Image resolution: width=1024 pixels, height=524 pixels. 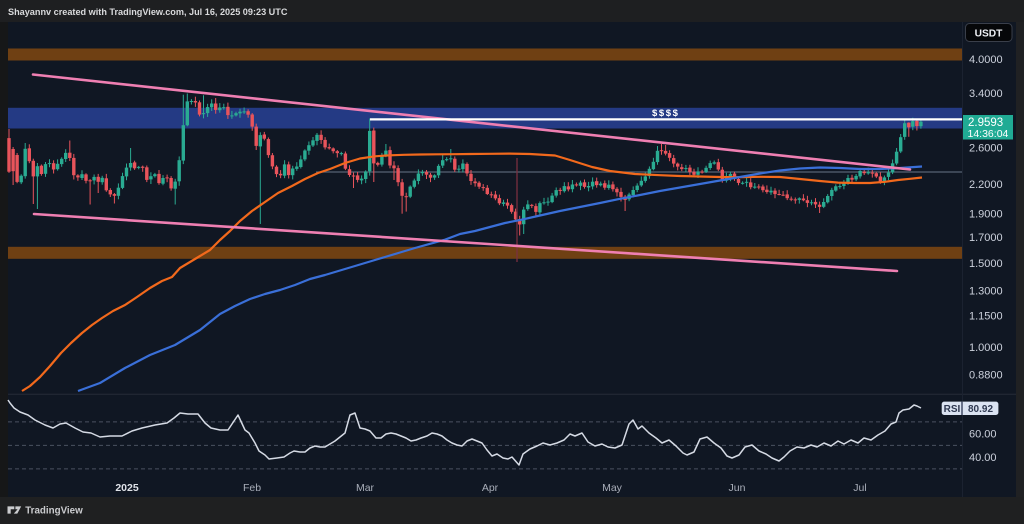 I want to click on svg-text: Apr, so click(x=490, y=488).